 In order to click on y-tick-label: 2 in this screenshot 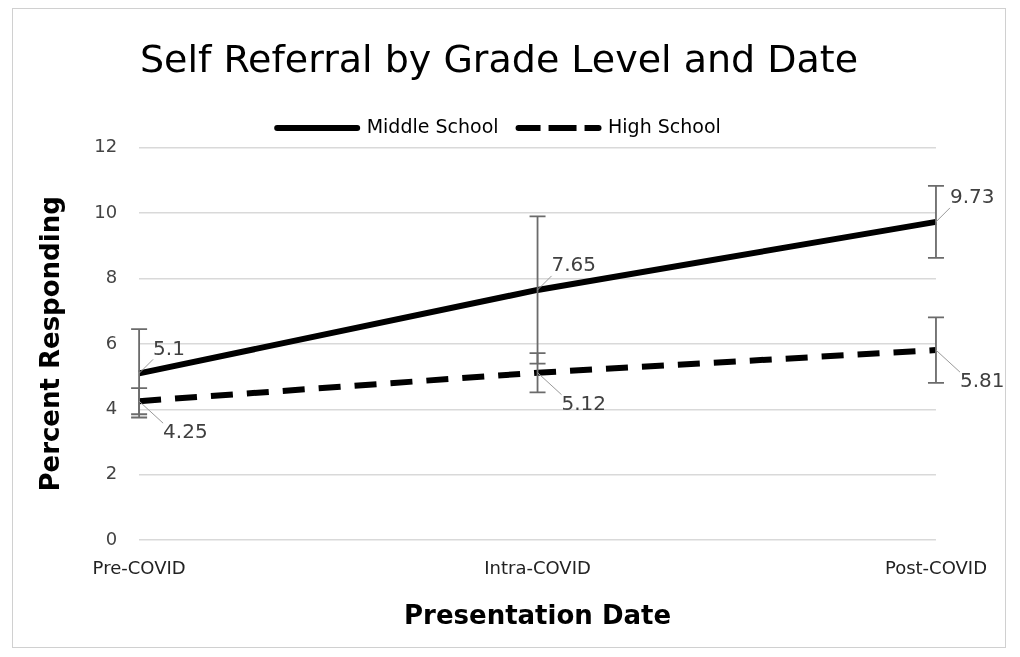, I will do `click(111, 473)`.